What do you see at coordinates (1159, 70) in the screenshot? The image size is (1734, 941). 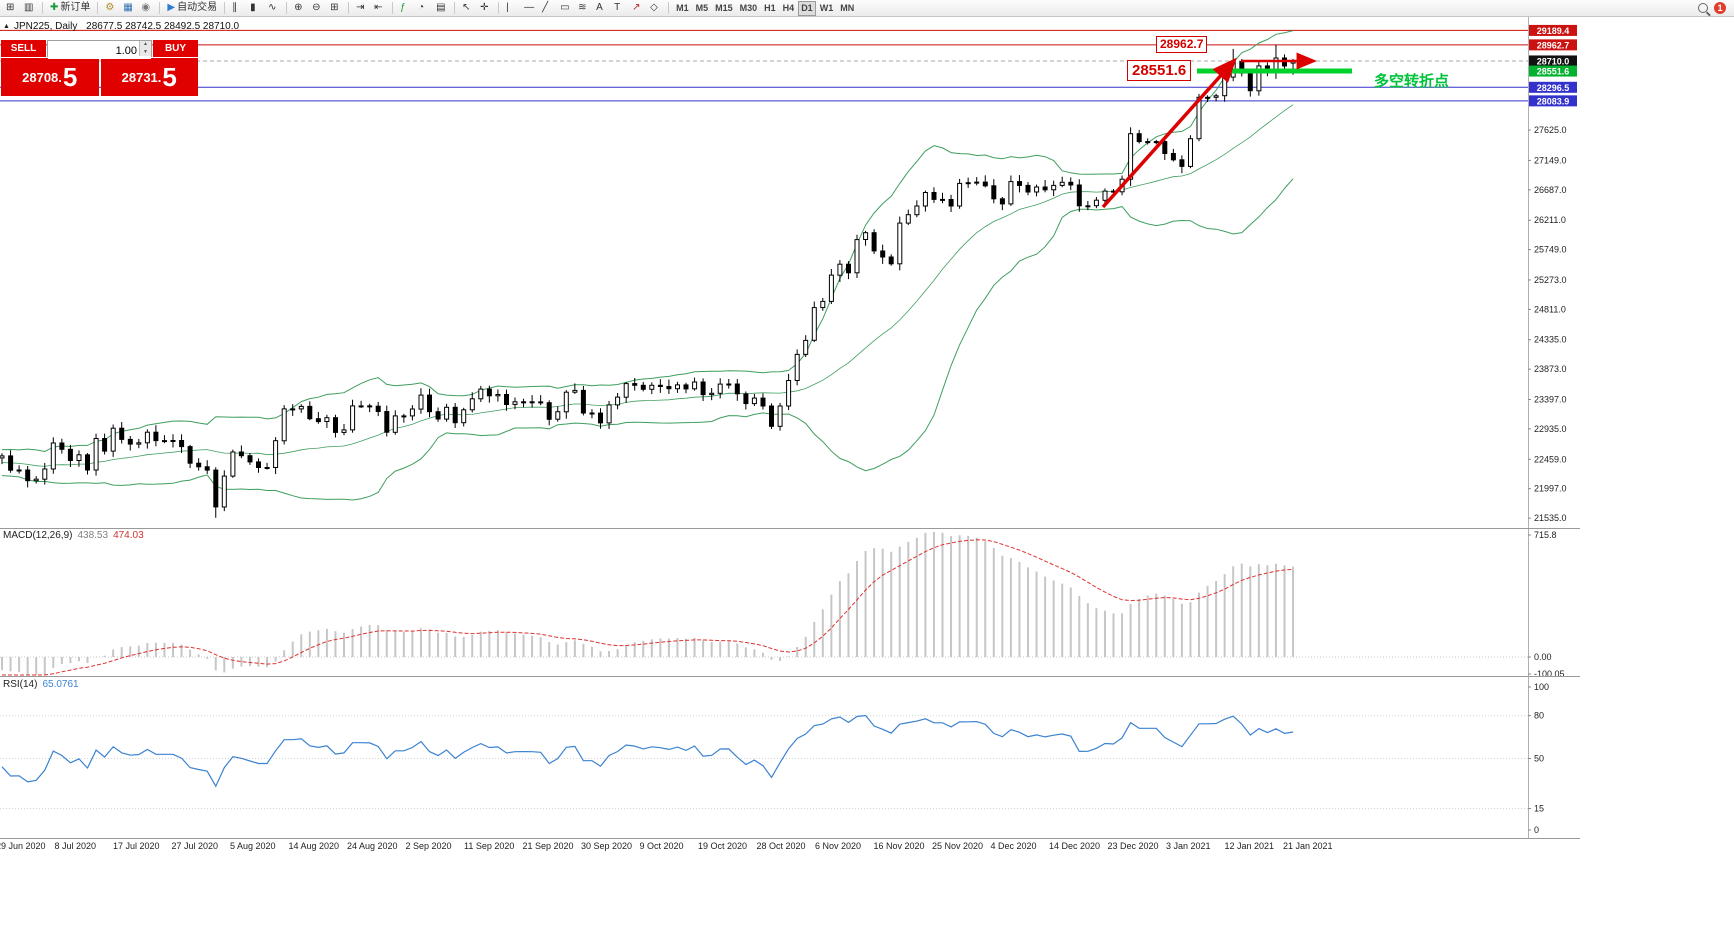 I see `support-price-label: 28551.6` at bounding box center [1159, 70].